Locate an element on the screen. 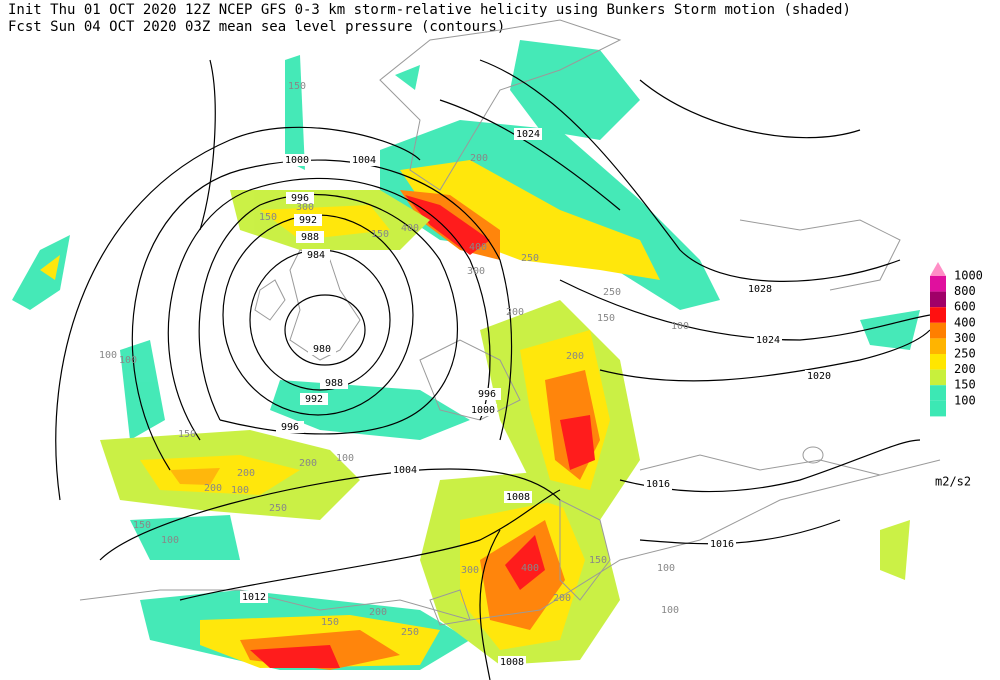 The height and width of the screenshot is (680, 1000). legend-label: 300 is located at coordinates (965, 338).